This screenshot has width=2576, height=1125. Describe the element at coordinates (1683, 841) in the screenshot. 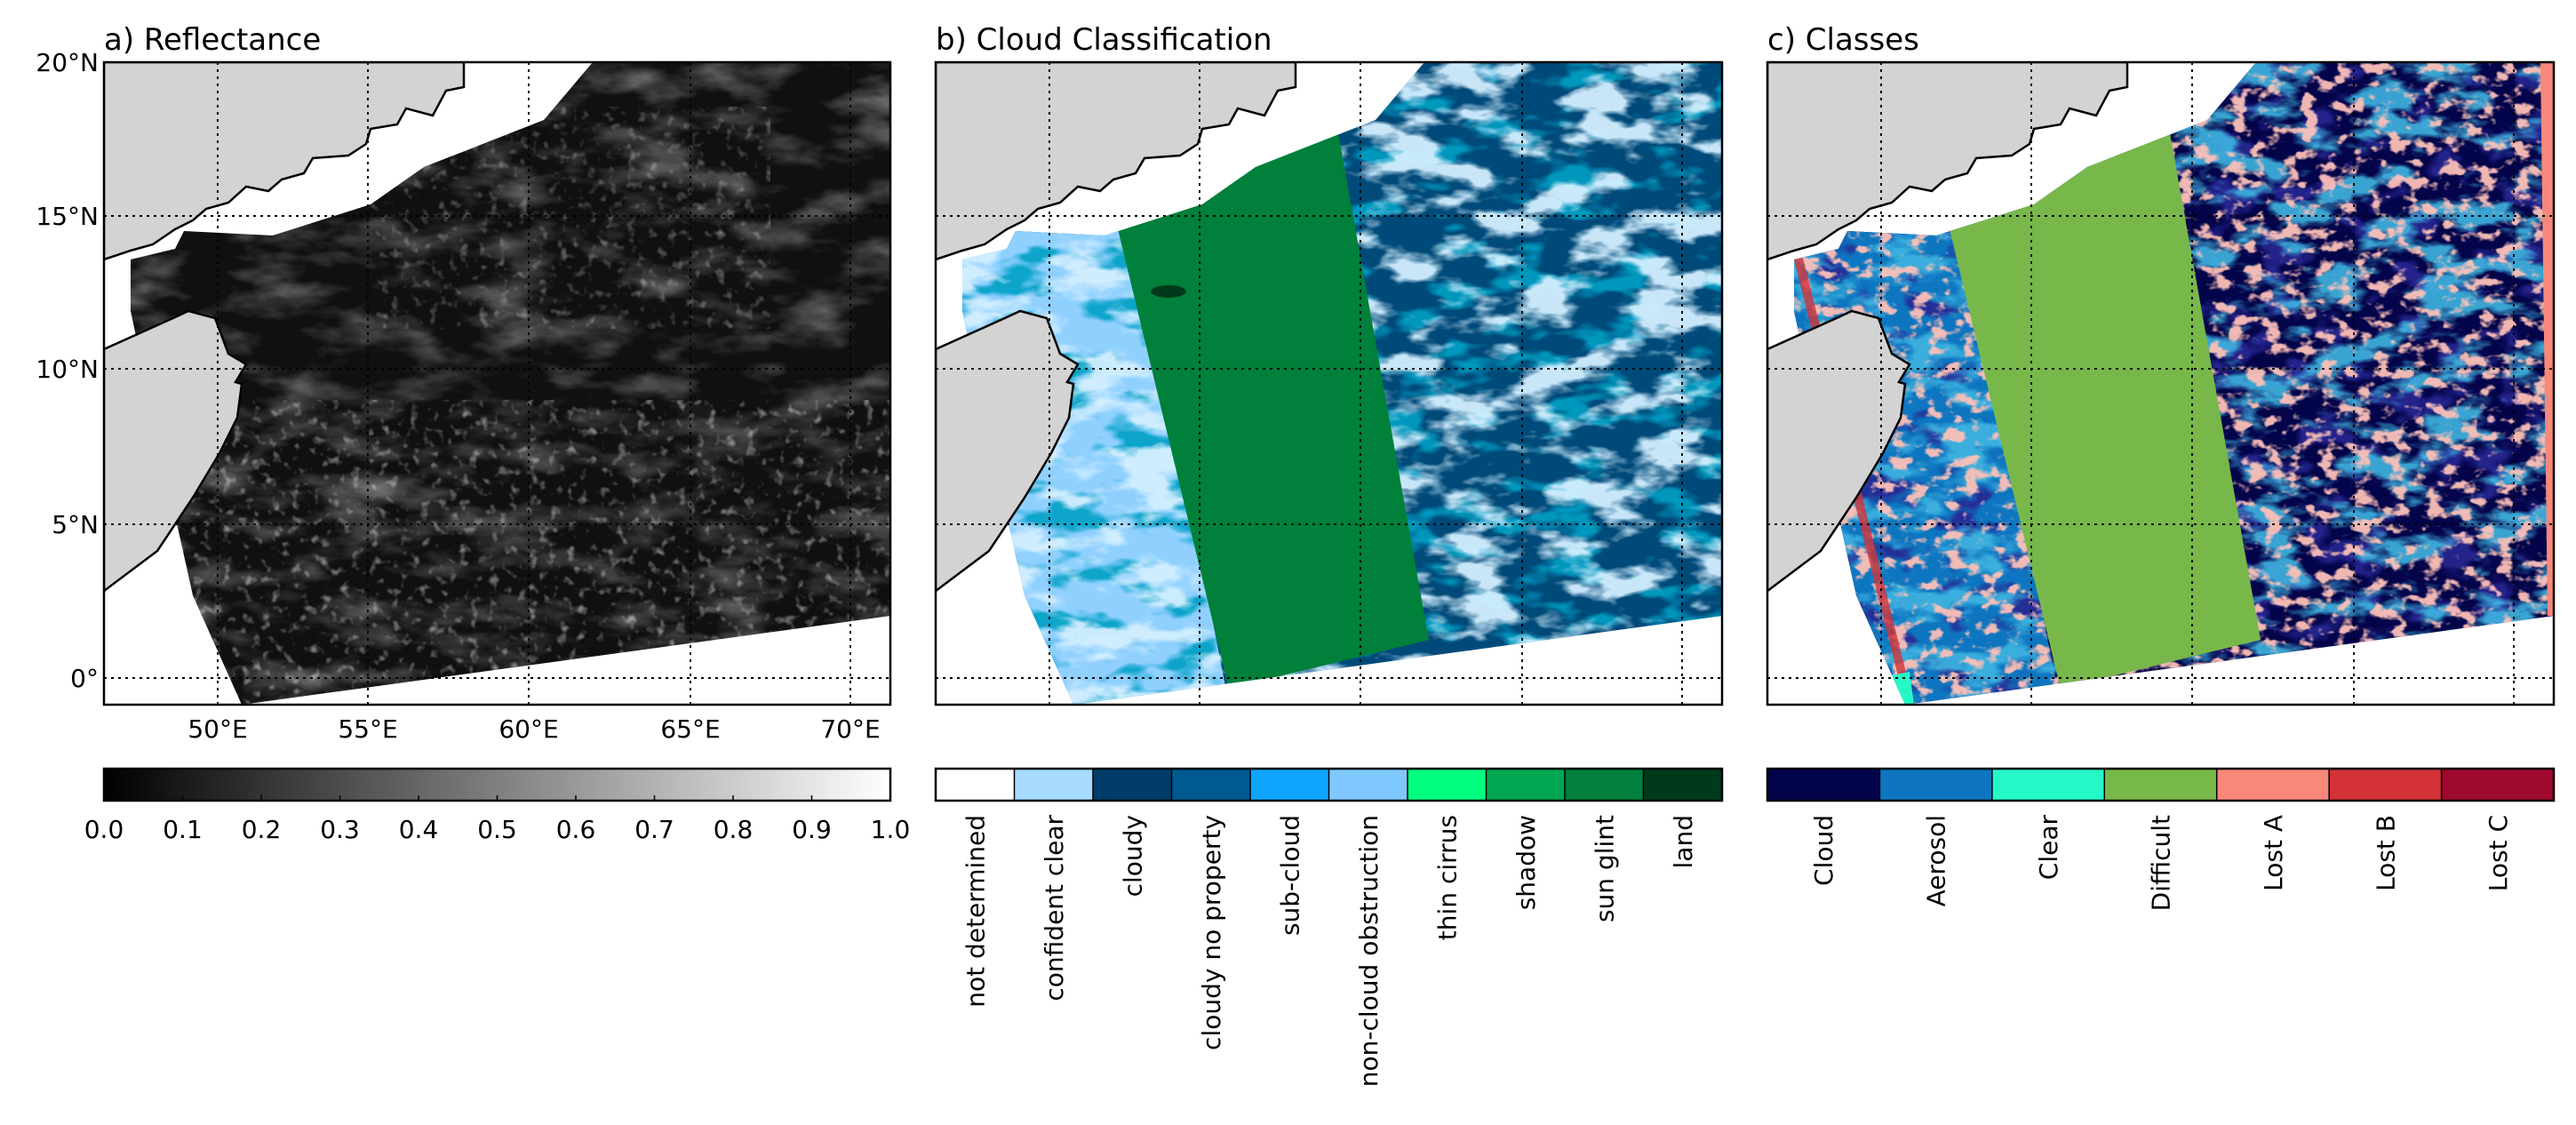

I see `colorbar-class-label: land` at that location.